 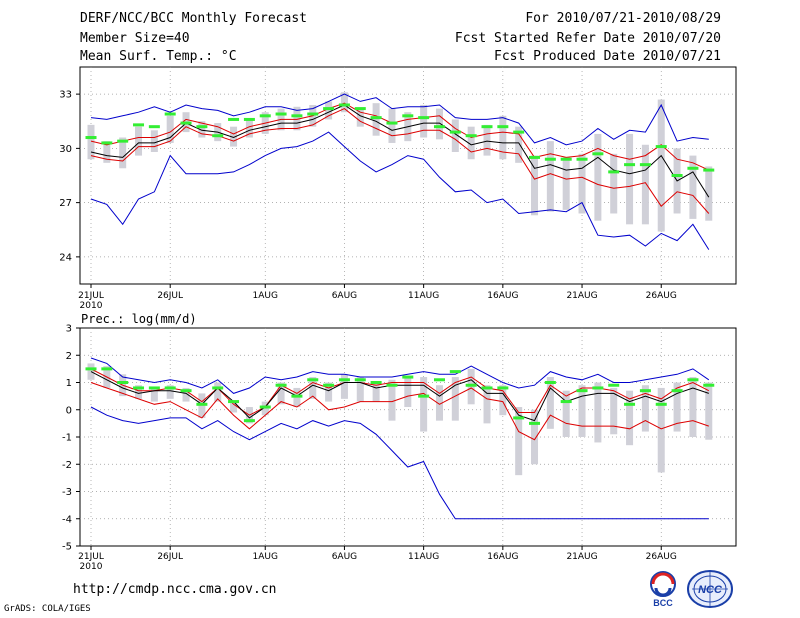 I want to click on temp-x-tick-label: 21JUL, so click(x=91, y=296).